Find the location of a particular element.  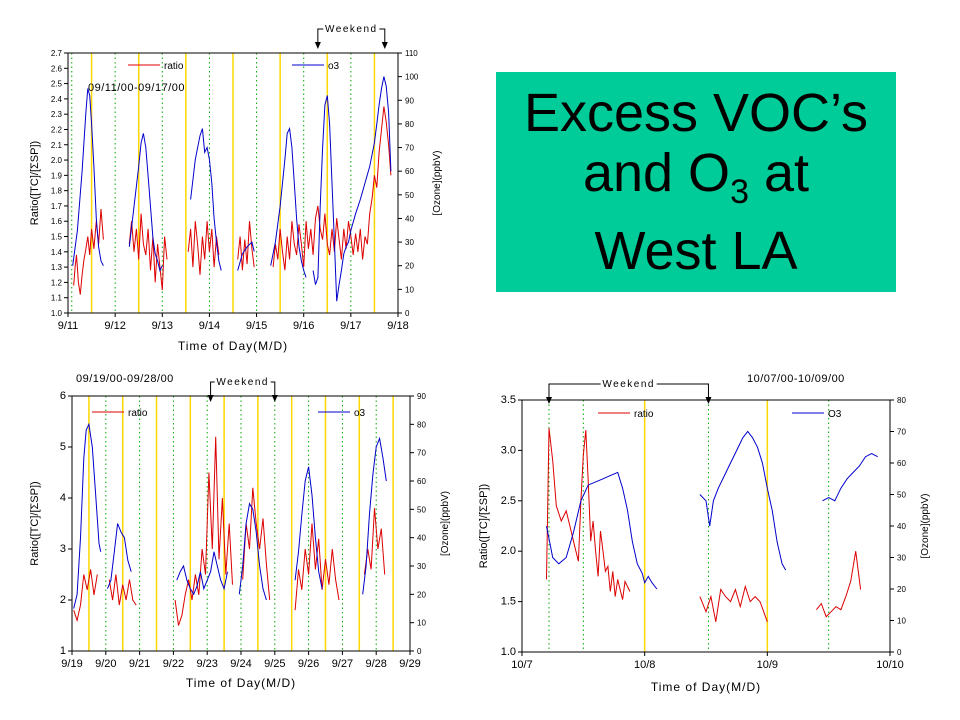

y-tick-label: 2.4 is located at coordinates (57, 99).